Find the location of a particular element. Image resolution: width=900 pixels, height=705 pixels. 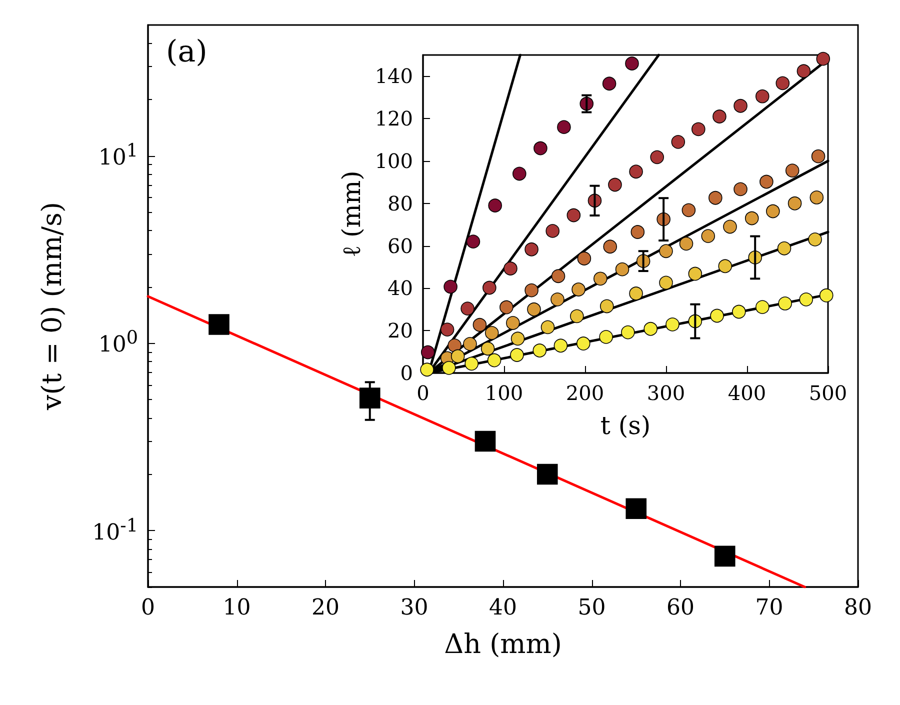

x-tick-label: 80 is located at coordinates (858, 608).